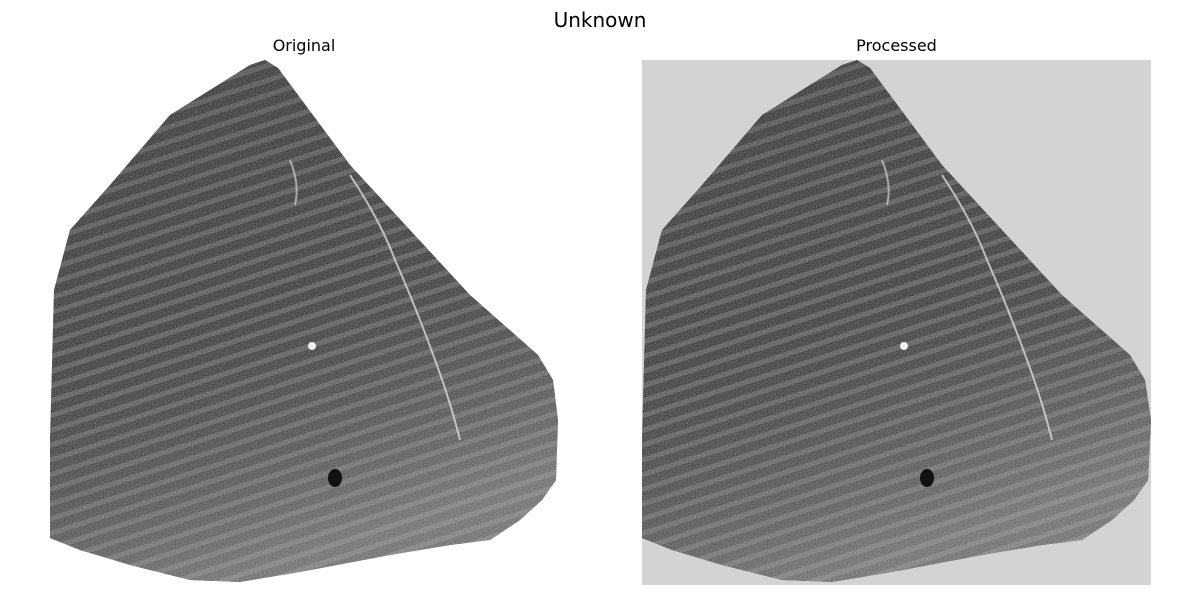 The image size is (1200, 600). I want to click on processed-panel-title: Processed, so click(896, 45).